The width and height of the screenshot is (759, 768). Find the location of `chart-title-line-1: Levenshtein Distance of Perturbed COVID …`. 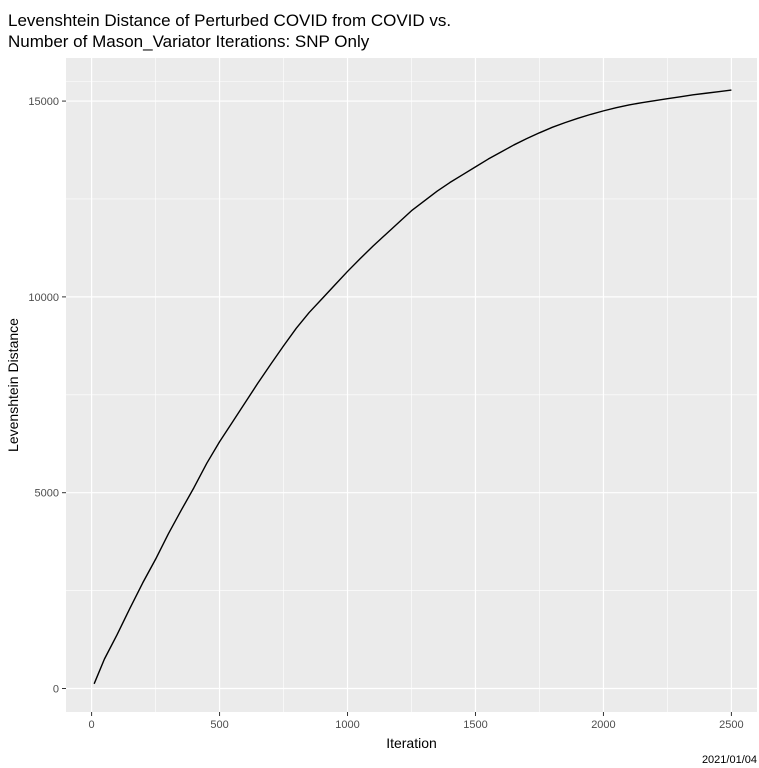

chart-title-line-1: Levenshtein Distance of Perturbed COVID … is located at coordinates (230, 20).